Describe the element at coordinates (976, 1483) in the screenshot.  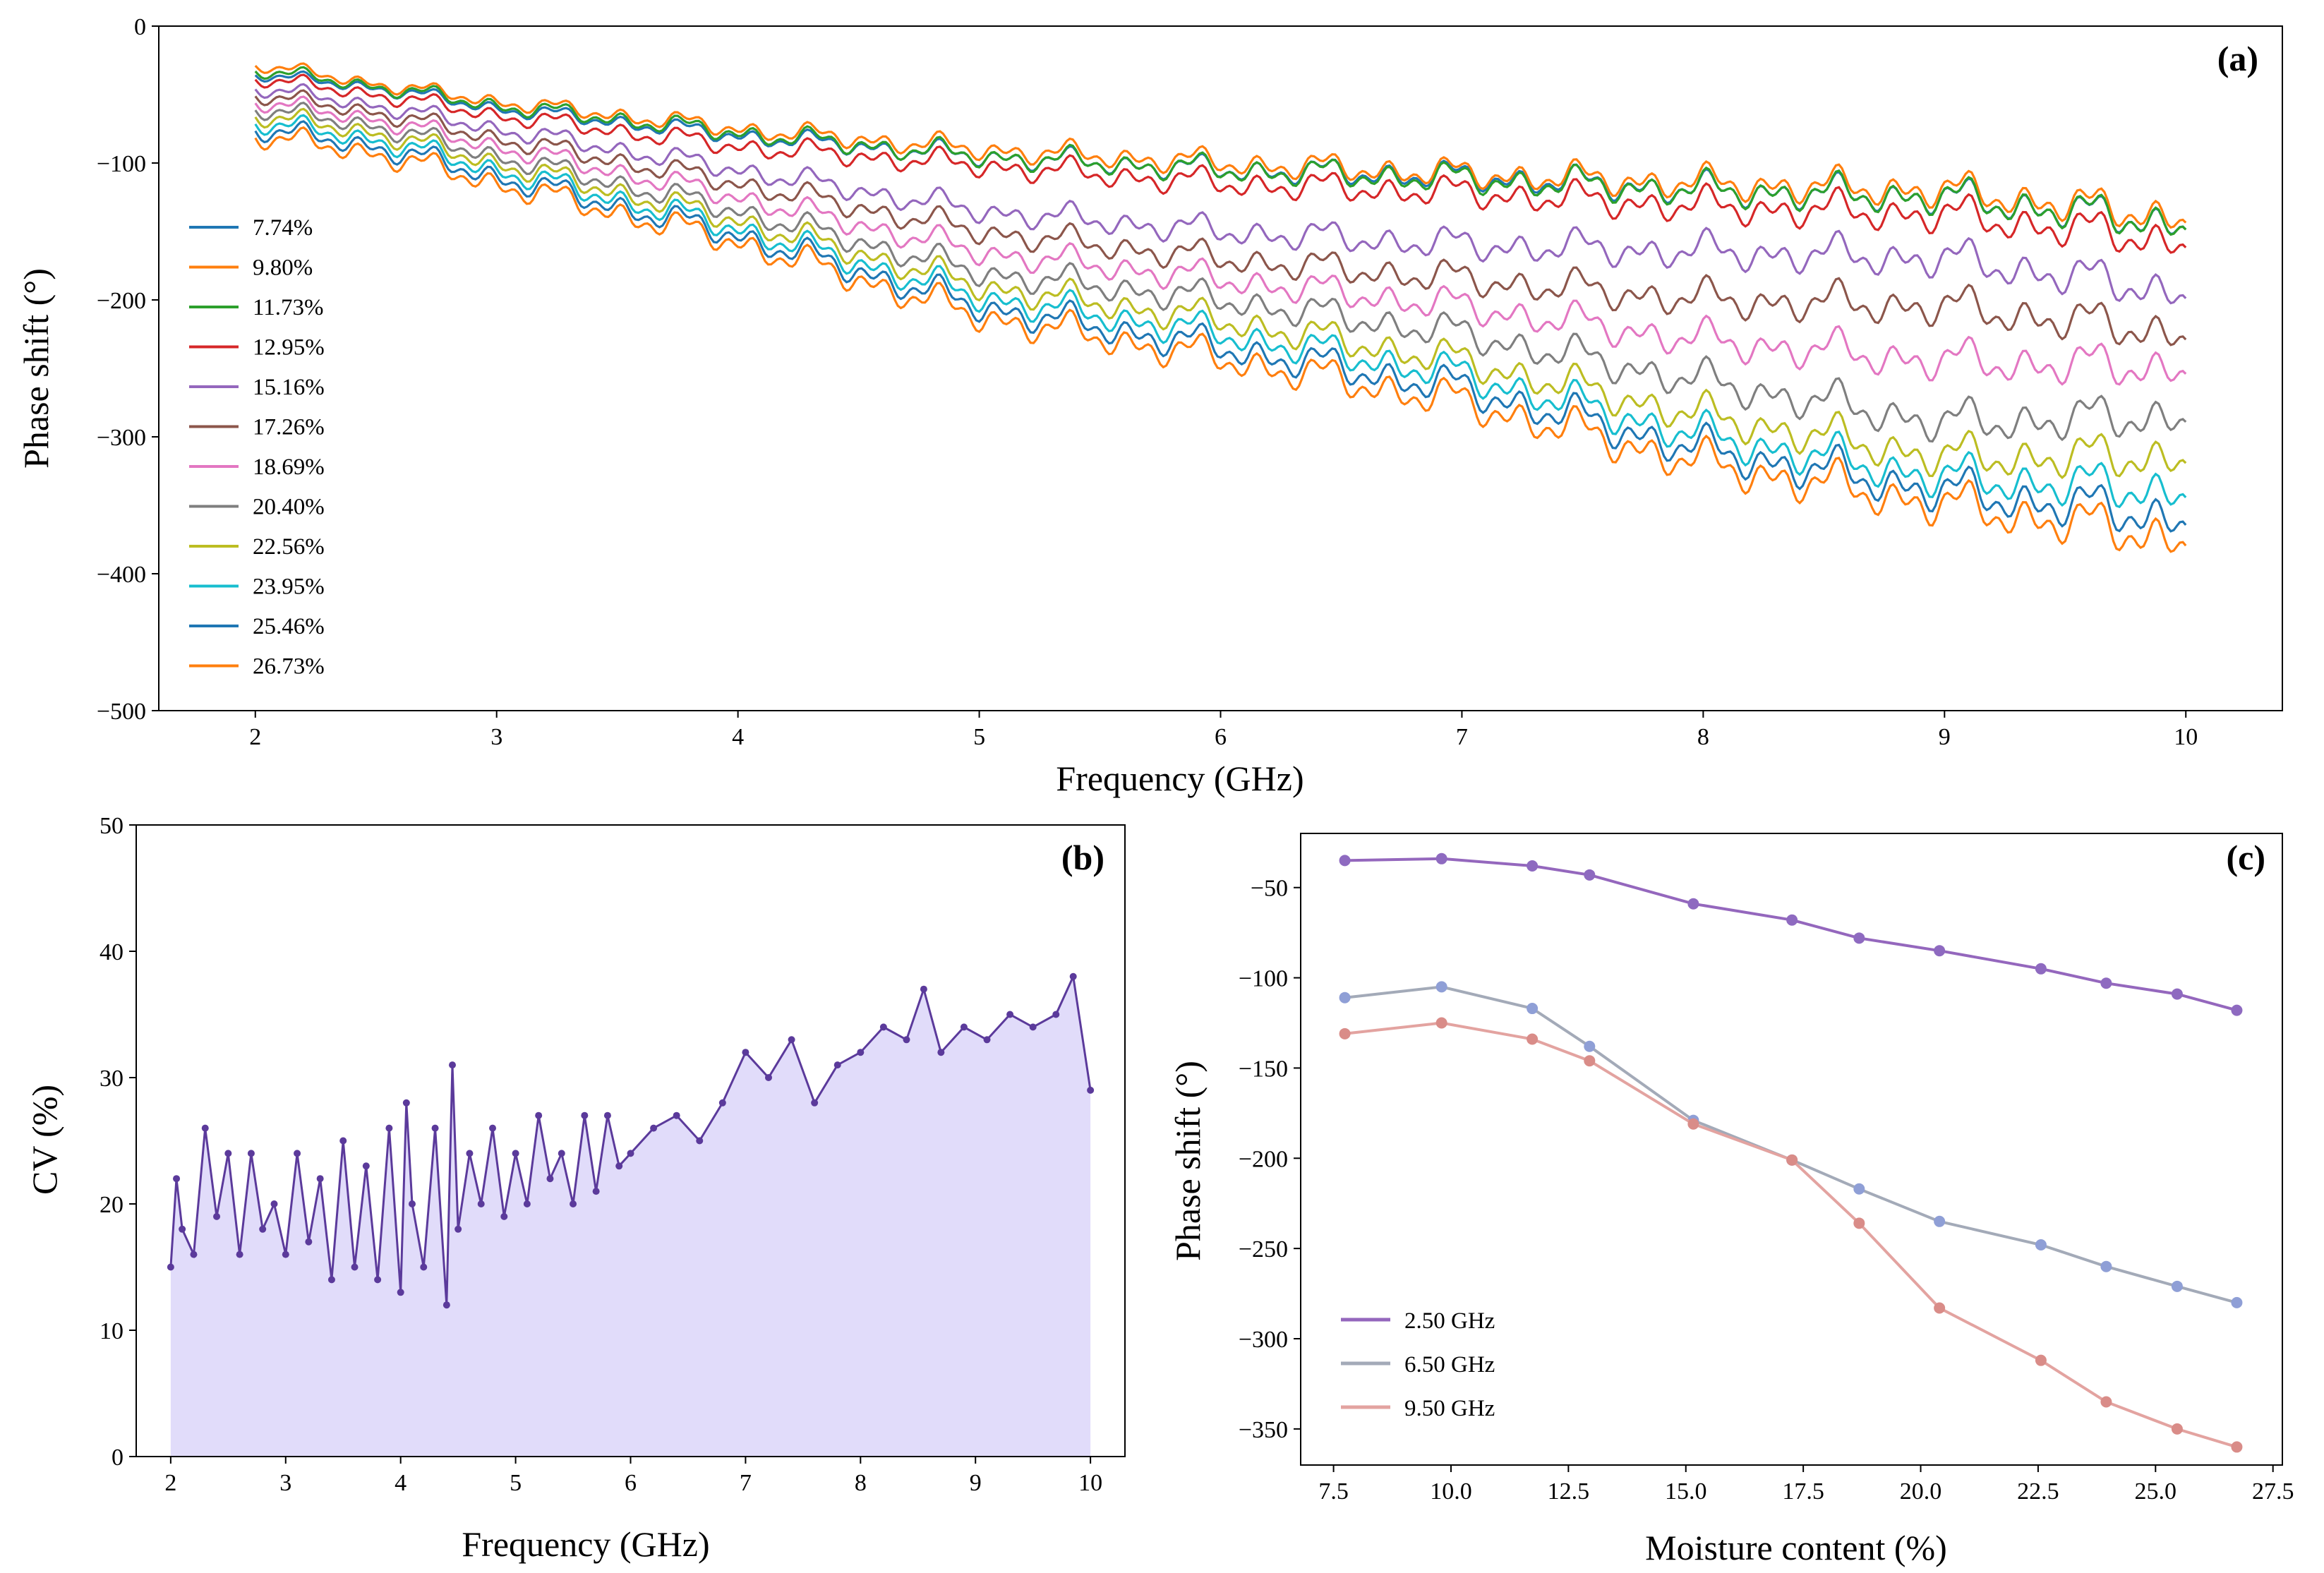
I see `x-tick-label: 9` at that location.